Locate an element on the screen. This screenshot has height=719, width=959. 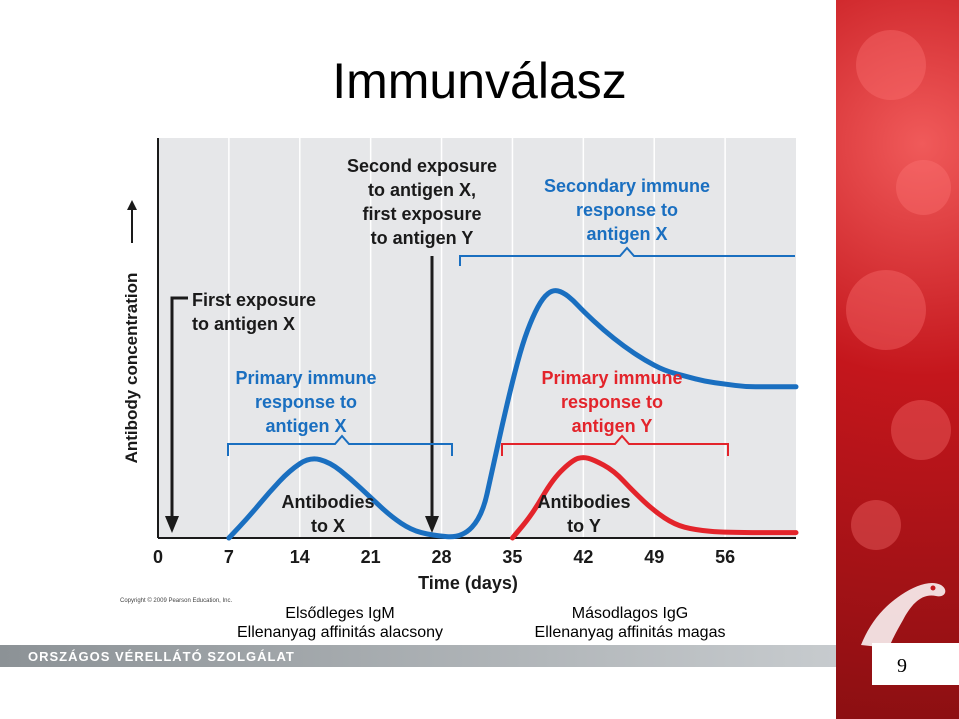
decorative-side-panel is located at coordinates (897, 359).